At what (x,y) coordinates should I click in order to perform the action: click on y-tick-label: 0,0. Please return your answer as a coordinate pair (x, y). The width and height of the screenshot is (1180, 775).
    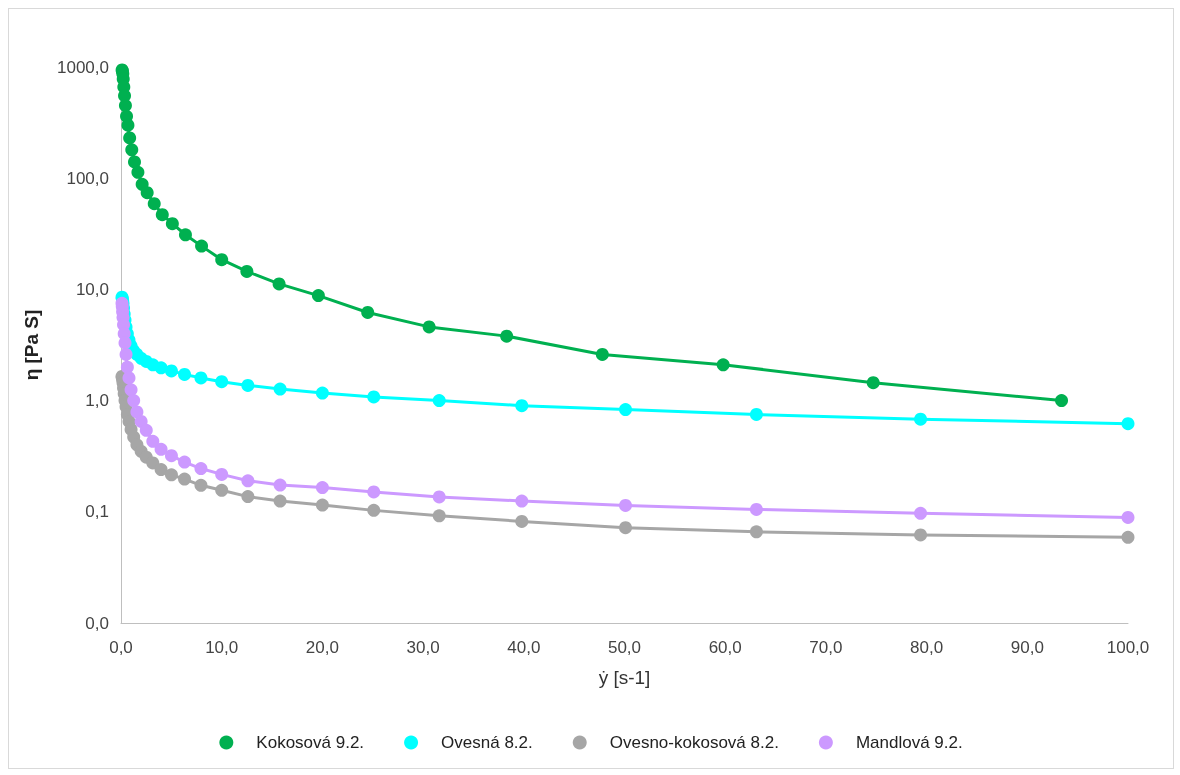
    Looking at the image, I should click on (97, 623).